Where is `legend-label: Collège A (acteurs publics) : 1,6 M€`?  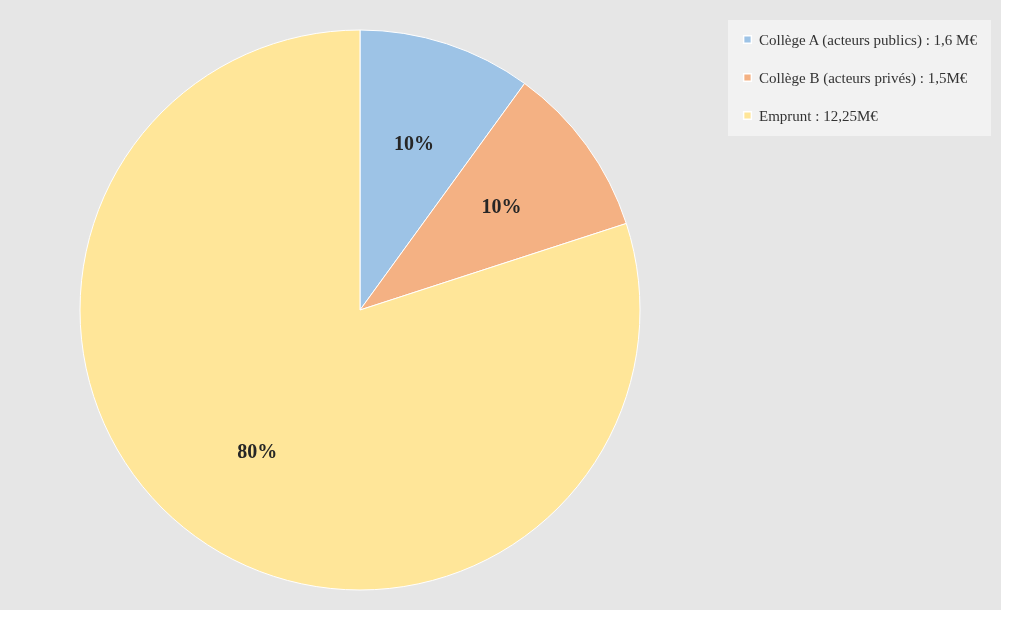 legend-label: Collège A (acteurs publics) : 1,6 M€ is located at coordinates (868, 40).